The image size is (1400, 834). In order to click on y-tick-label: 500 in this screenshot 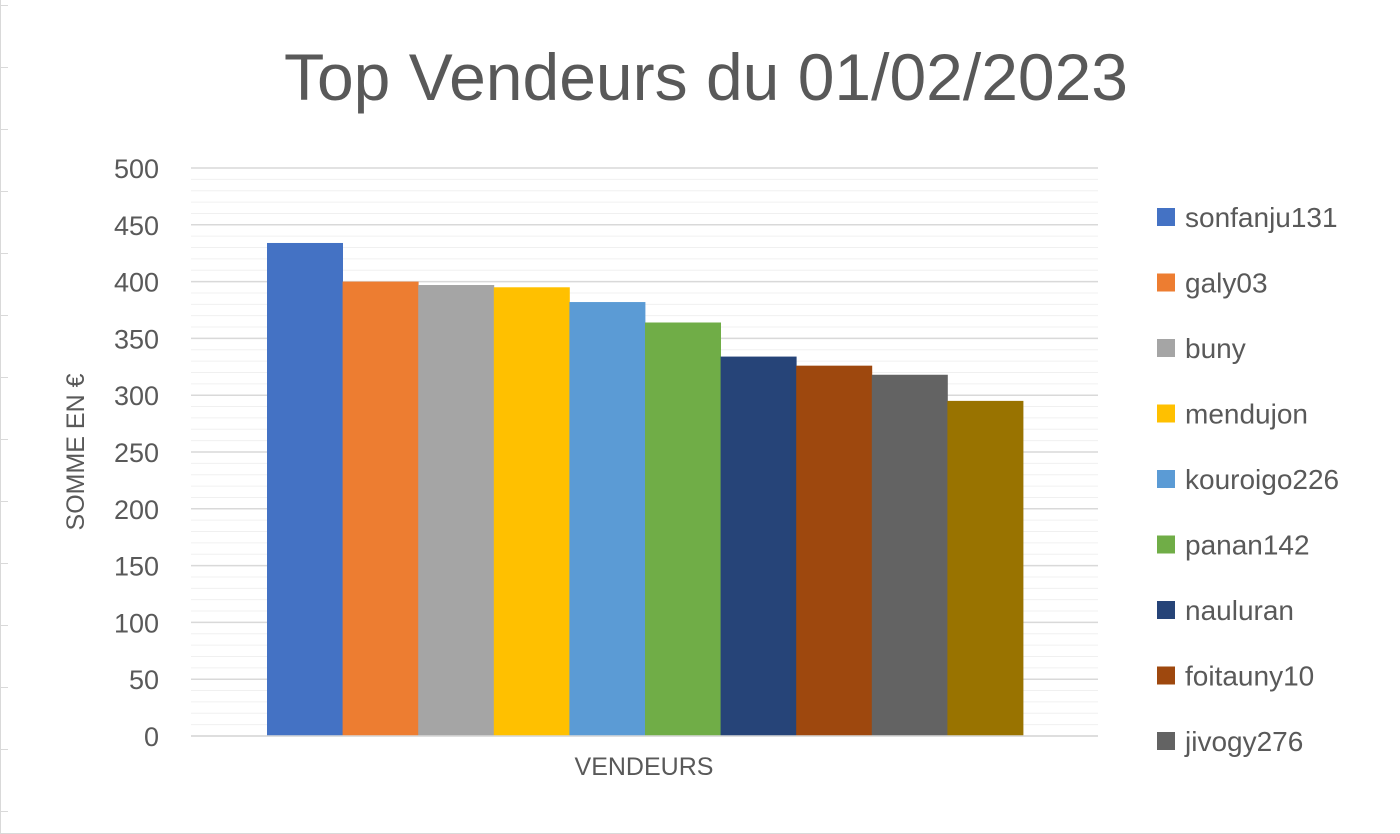, I will do `click(136, 169)`.